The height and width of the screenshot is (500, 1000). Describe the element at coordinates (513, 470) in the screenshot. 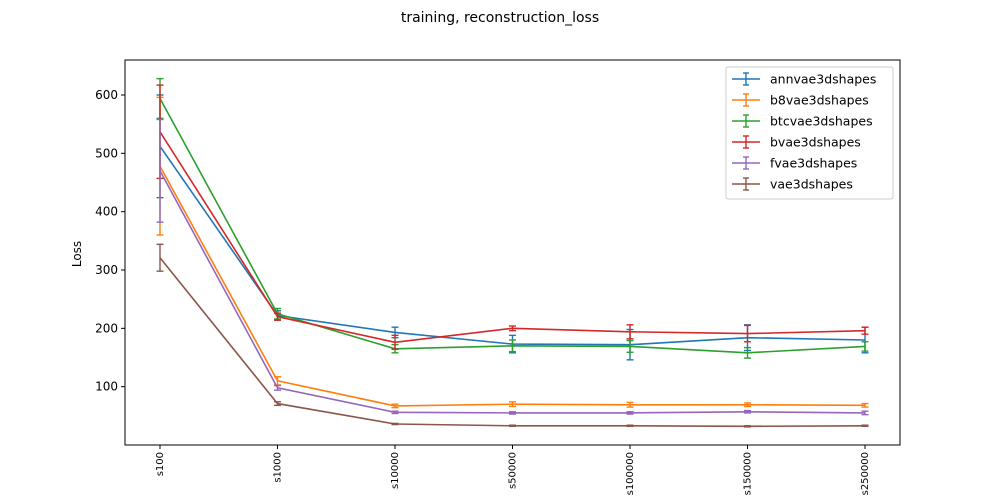

I see `x-tick-label: s50000` at that location.